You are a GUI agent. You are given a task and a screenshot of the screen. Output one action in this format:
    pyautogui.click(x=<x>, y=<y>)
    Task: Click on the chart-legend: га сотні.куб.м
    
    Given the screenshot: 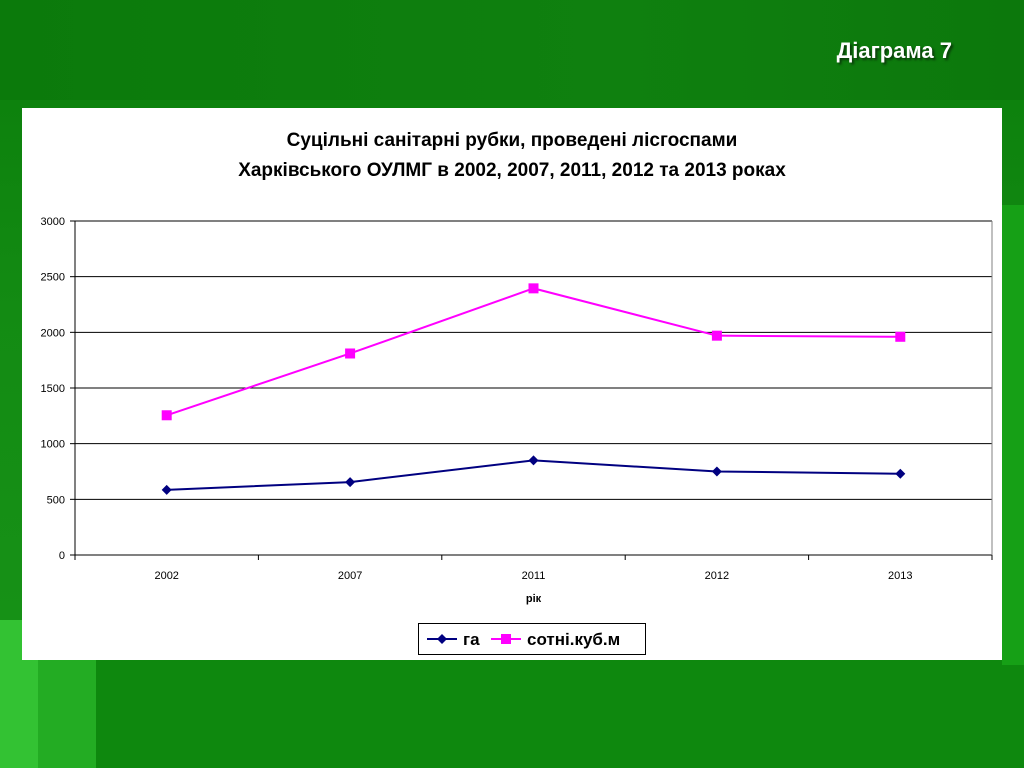 What is the action you would take?
    pyautogui.click(x=532, y=639)
    